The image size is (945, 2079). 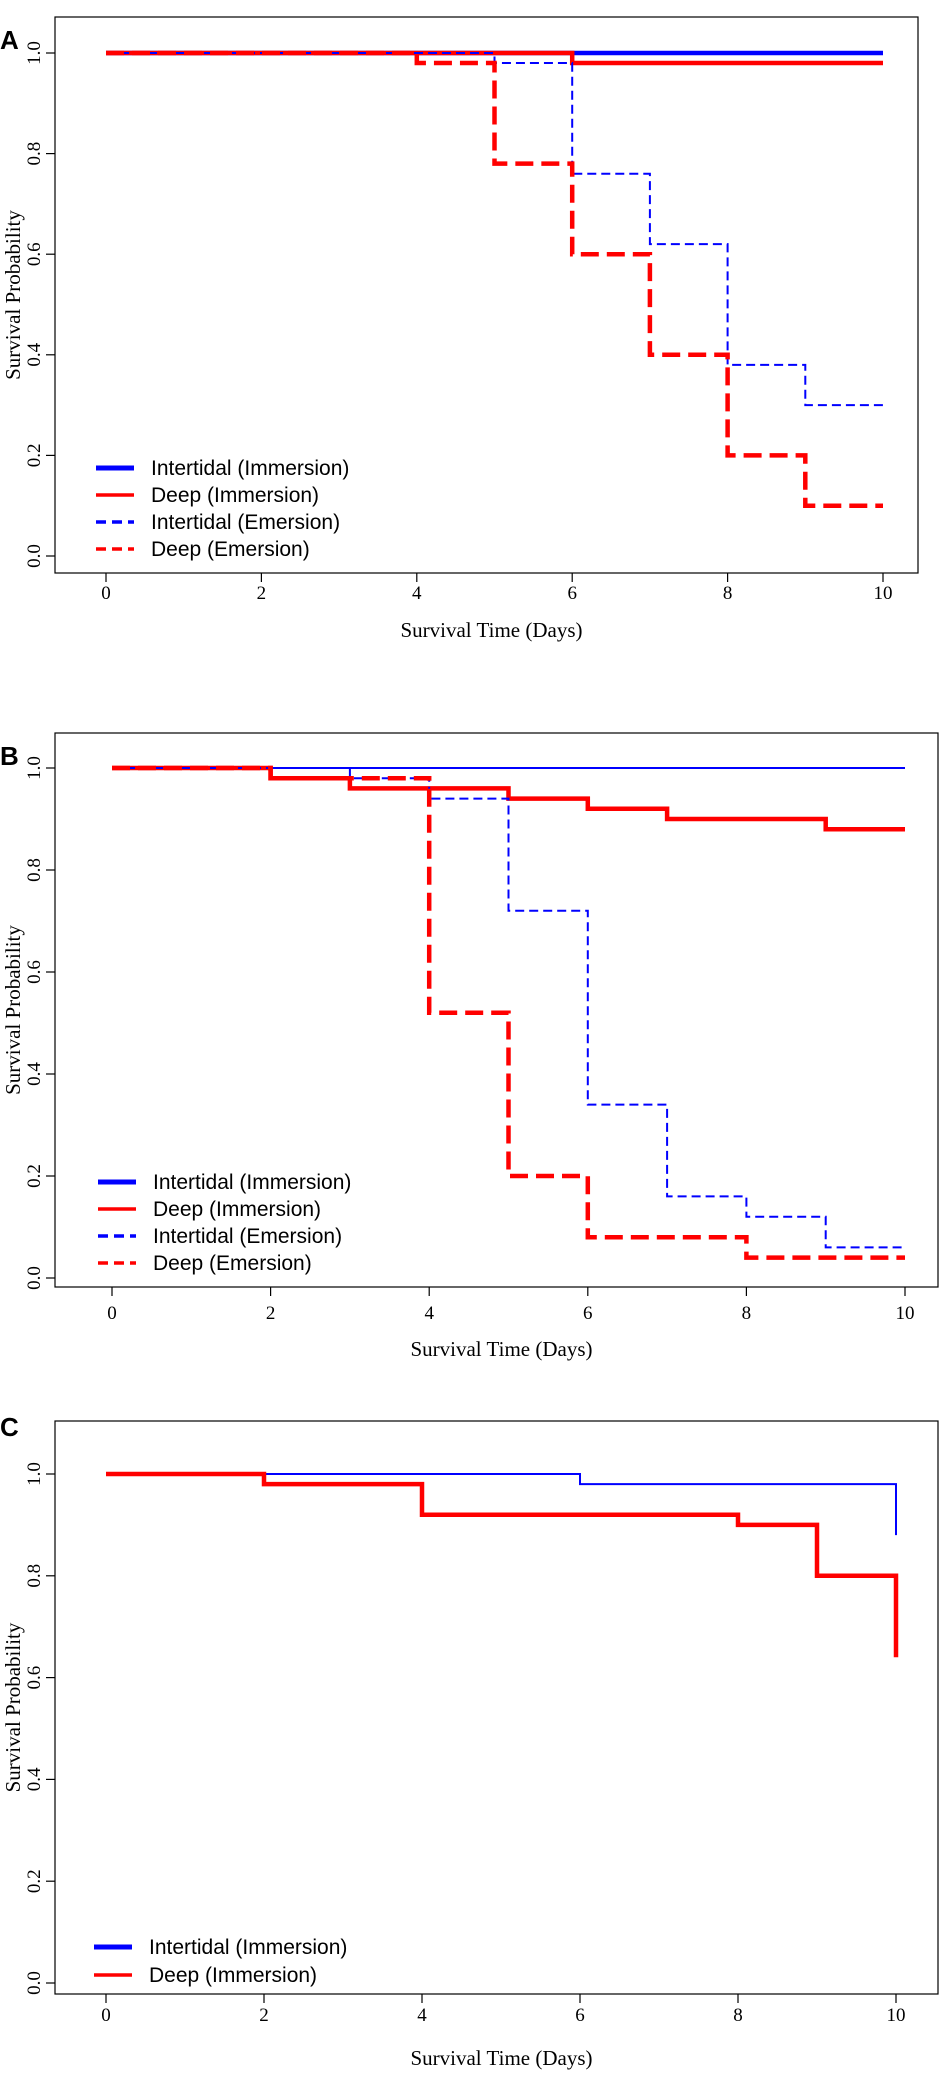 I want to click on series-line-intertidal-emersion, so click(x=494, y=229).